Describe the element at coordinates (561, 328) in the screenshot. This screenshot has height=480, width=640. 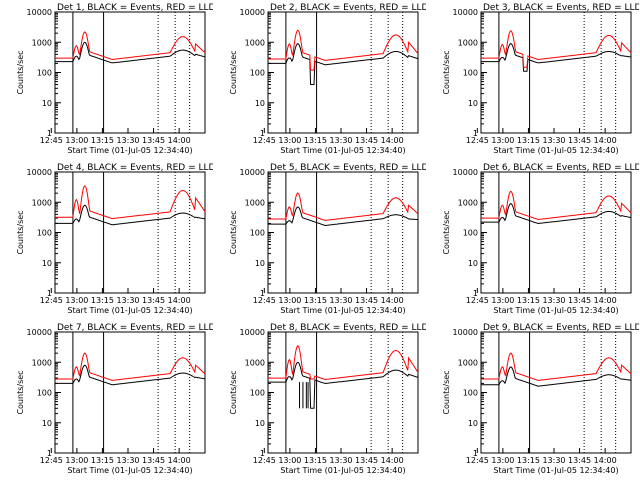
I see `chart-title: Det 9, BLACK = Events, RED = LLD` at that location.